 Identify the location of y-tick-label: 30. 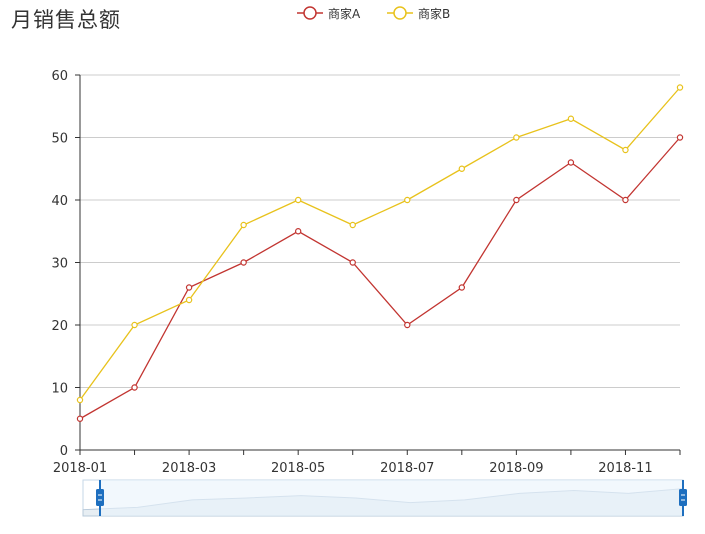
(59, 264).